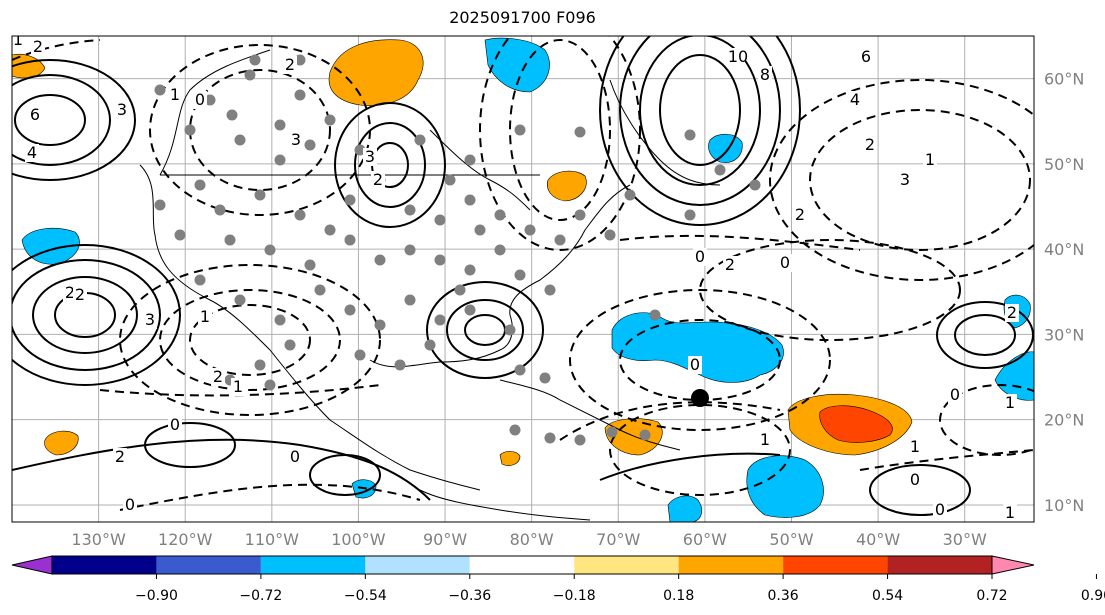 The image size is (1105, 615). What do you see at coordinates (1064, 334) in the screenshot?
I see `latitude-tick-label: 30°N` at bounding box center [1064, 334].